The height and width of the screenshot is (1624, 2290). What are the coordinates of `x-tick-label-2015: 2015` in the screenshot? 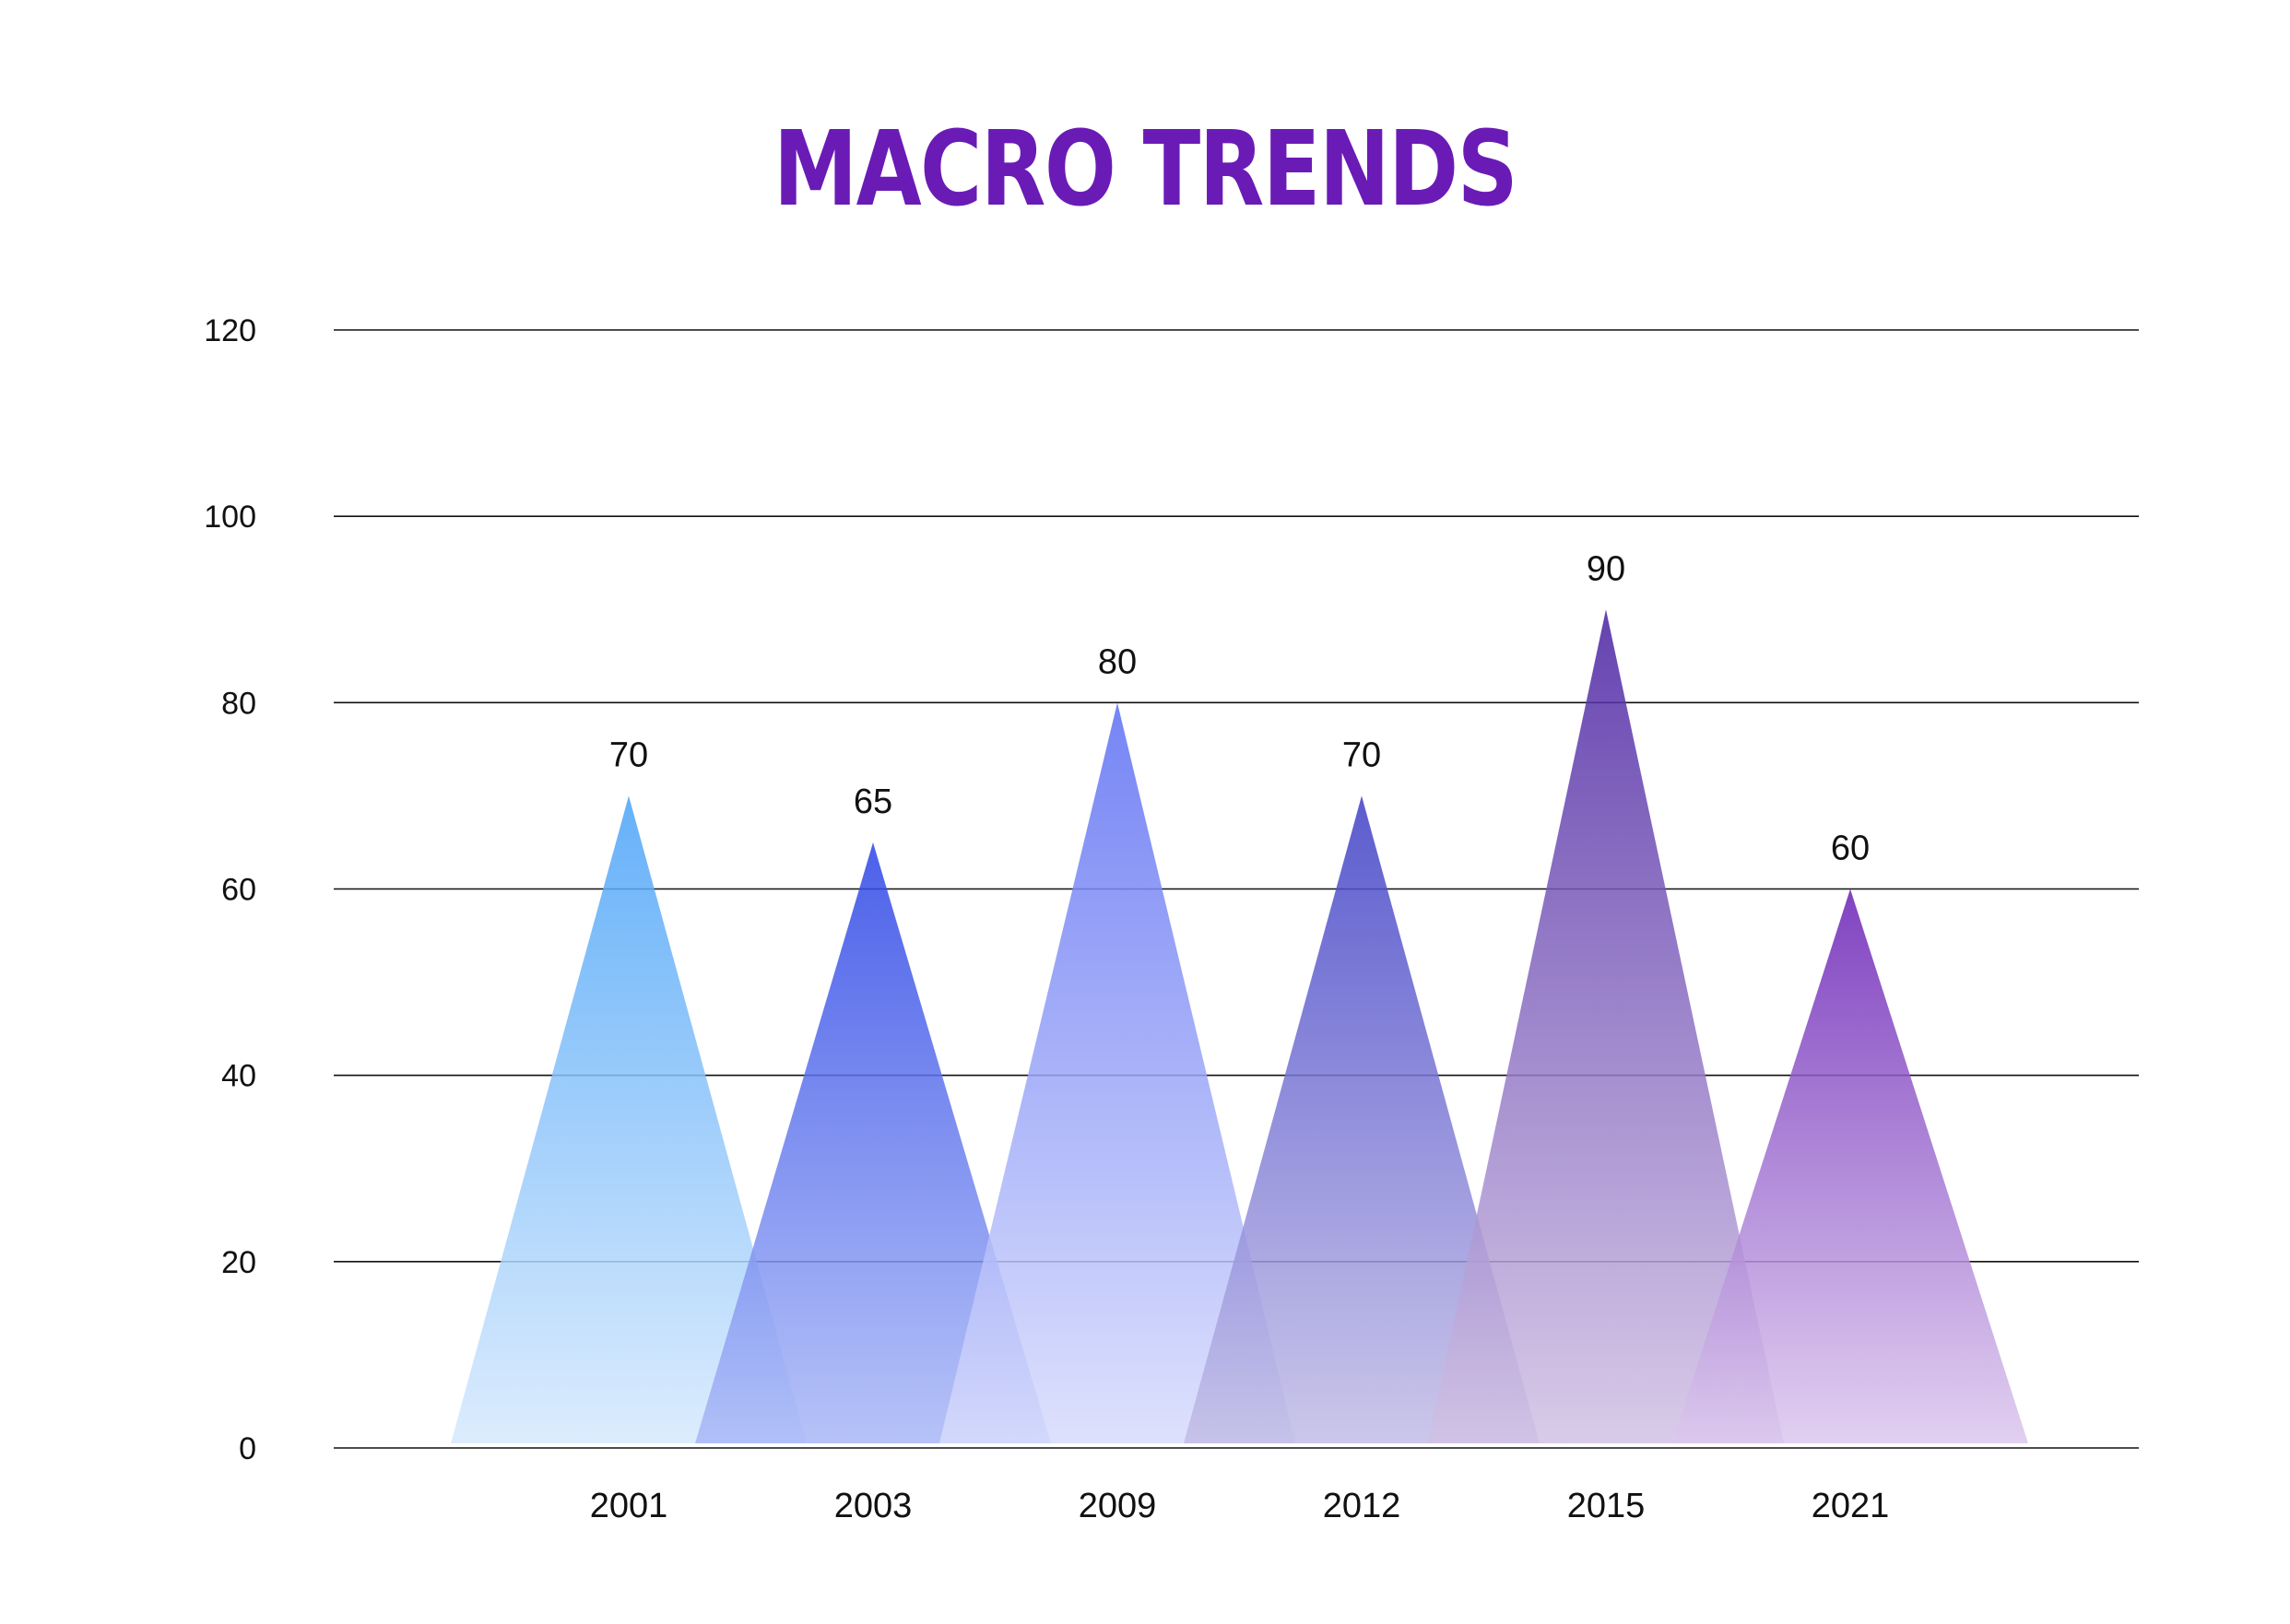 It's located at (1606, 1506).